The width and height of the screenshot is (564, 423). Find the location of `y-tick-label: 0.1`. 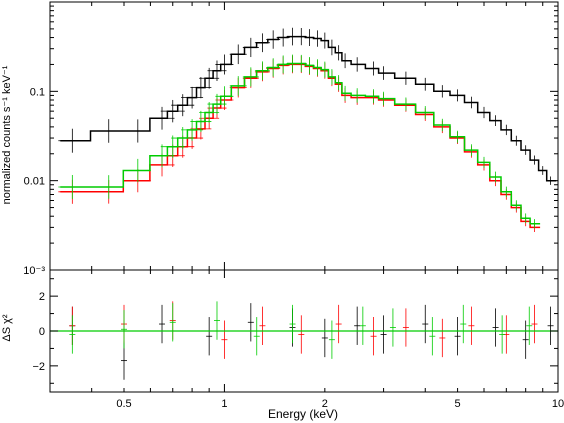

y-tick-label: 0.1 is located at coordinates (37, 92).